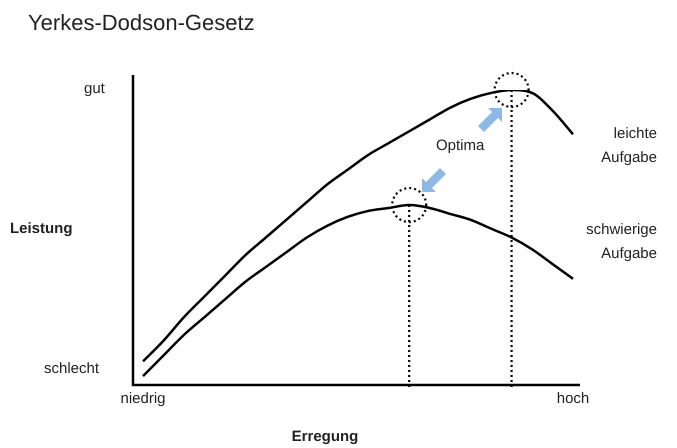 Image resolution: width=677 pixels, height=448 pixels. I want to click on text: gut, so click(94, 88).